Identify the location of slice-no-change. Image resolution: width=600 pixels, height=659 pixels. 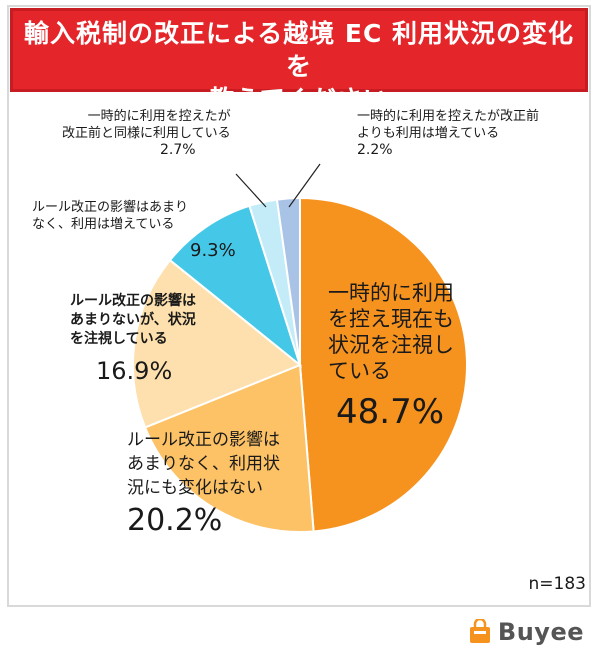
(229, 448).